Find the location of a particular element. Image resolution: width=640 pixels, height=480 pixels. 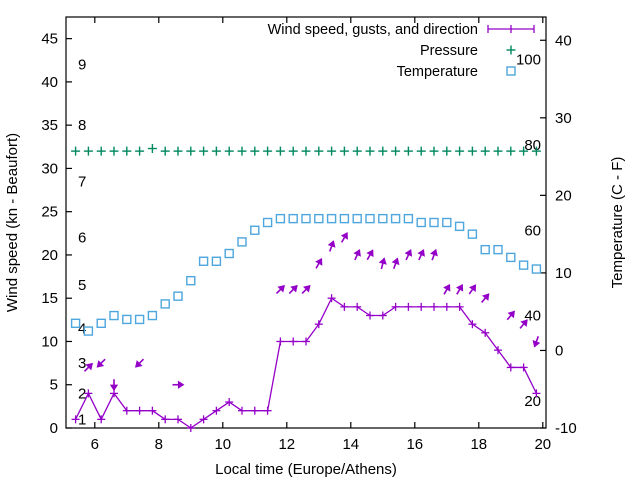

x-axis-title: Local time (Europe/Athens) is located at coordinates (306, 469).